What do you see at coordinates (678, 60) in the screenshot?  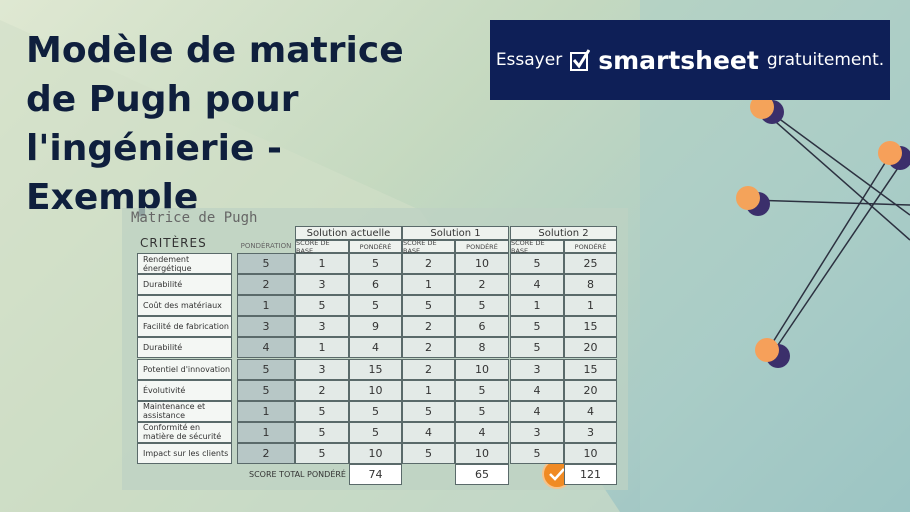 I see `banner-brand: smartsheet` at bounding box center [678, 60].